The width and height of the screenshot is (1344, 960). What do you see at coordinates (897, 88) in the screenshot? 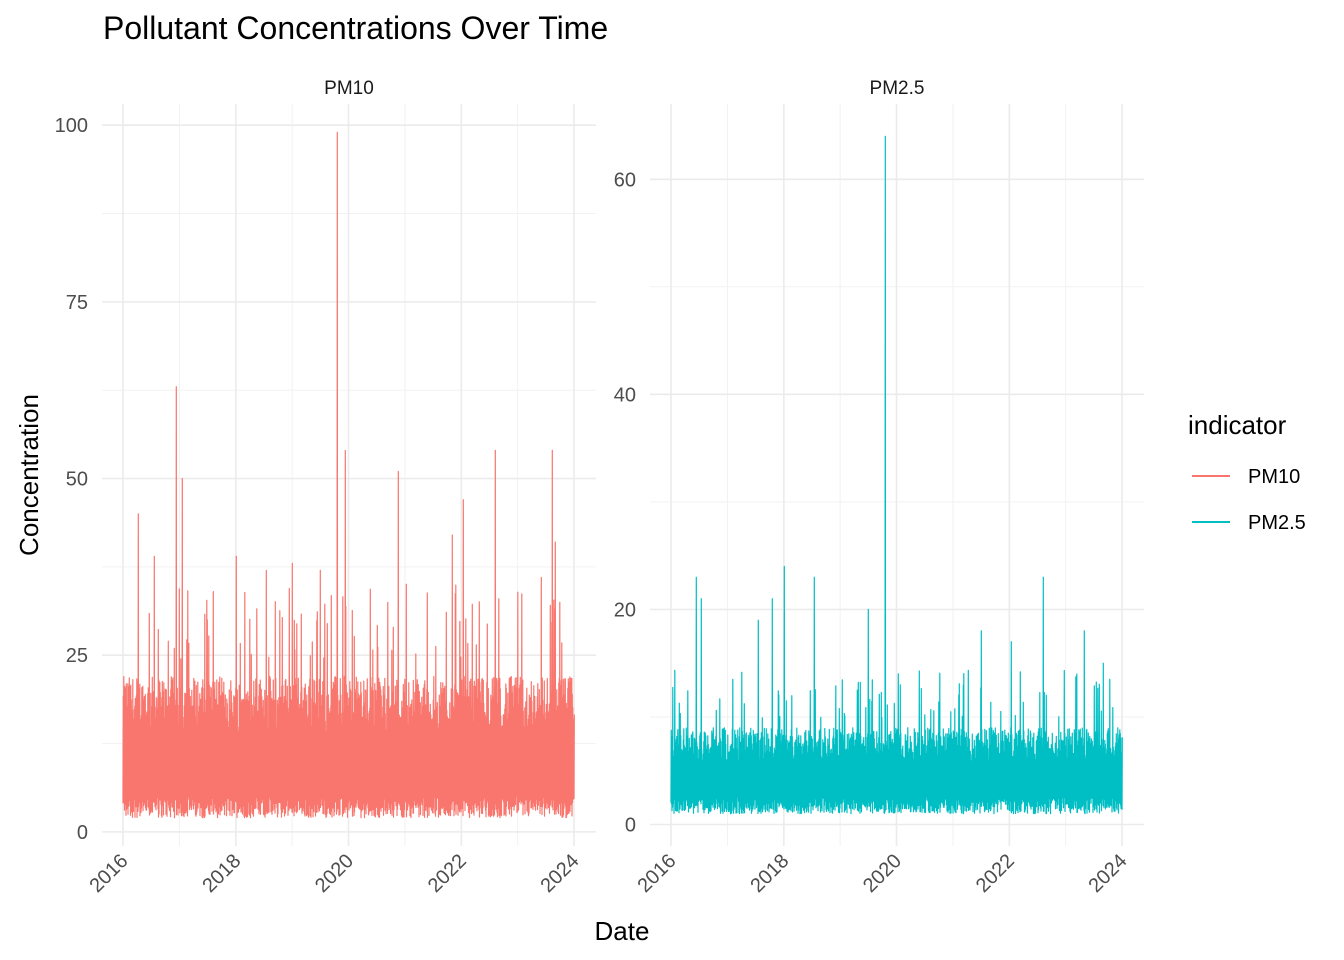
I see `facet-strip-label: PM2.5` at bounding box center [897, 88].